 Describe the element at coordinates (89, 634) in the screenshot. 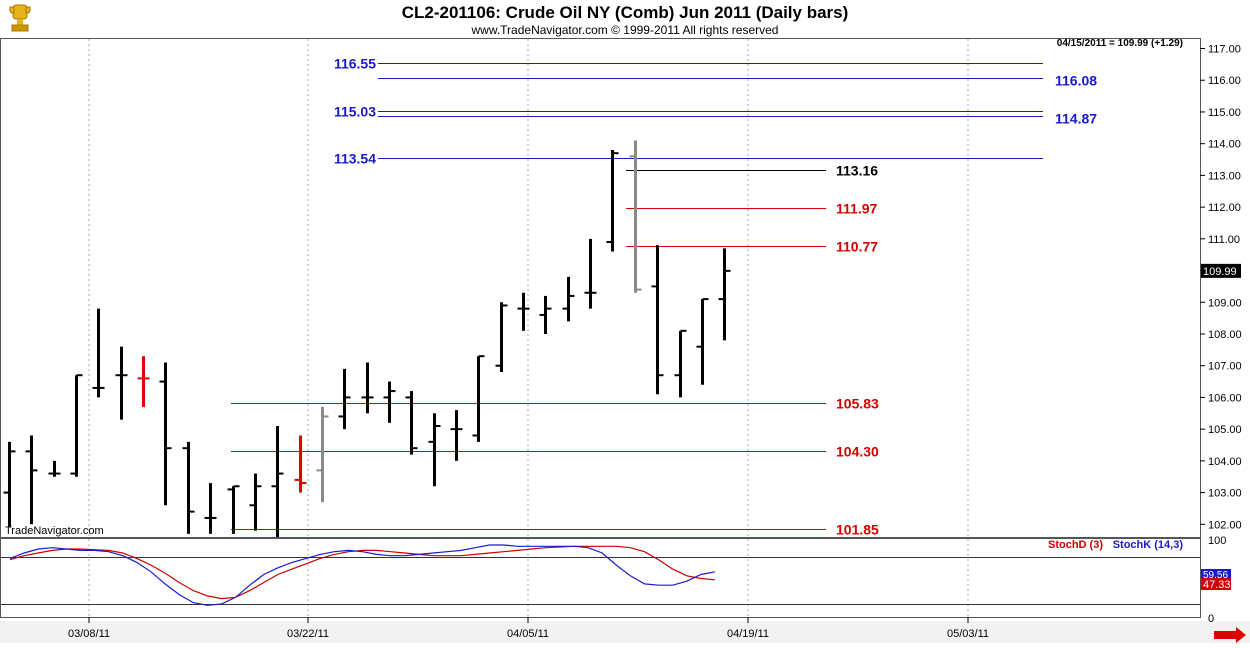

I see `x-tick-label: 03/08/11` at that location.